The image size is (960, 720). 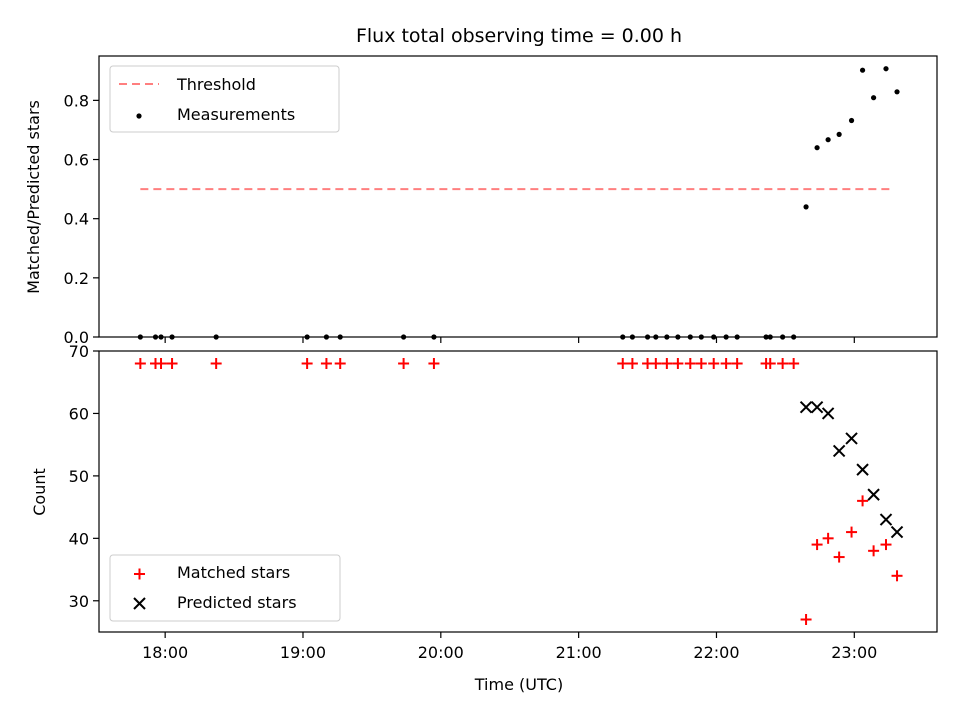 What do you see at coordinates (854, 652) in the screenshot?
I see `bottom-x-tick-label: 23:00` at bounding box center [854, 652].